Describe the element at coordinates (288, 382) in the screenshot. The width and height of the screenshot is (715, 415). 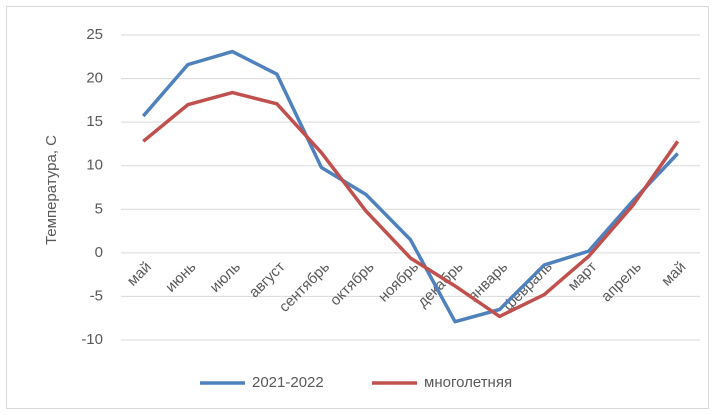
I see `legend-label: 2021-2022` at that location.